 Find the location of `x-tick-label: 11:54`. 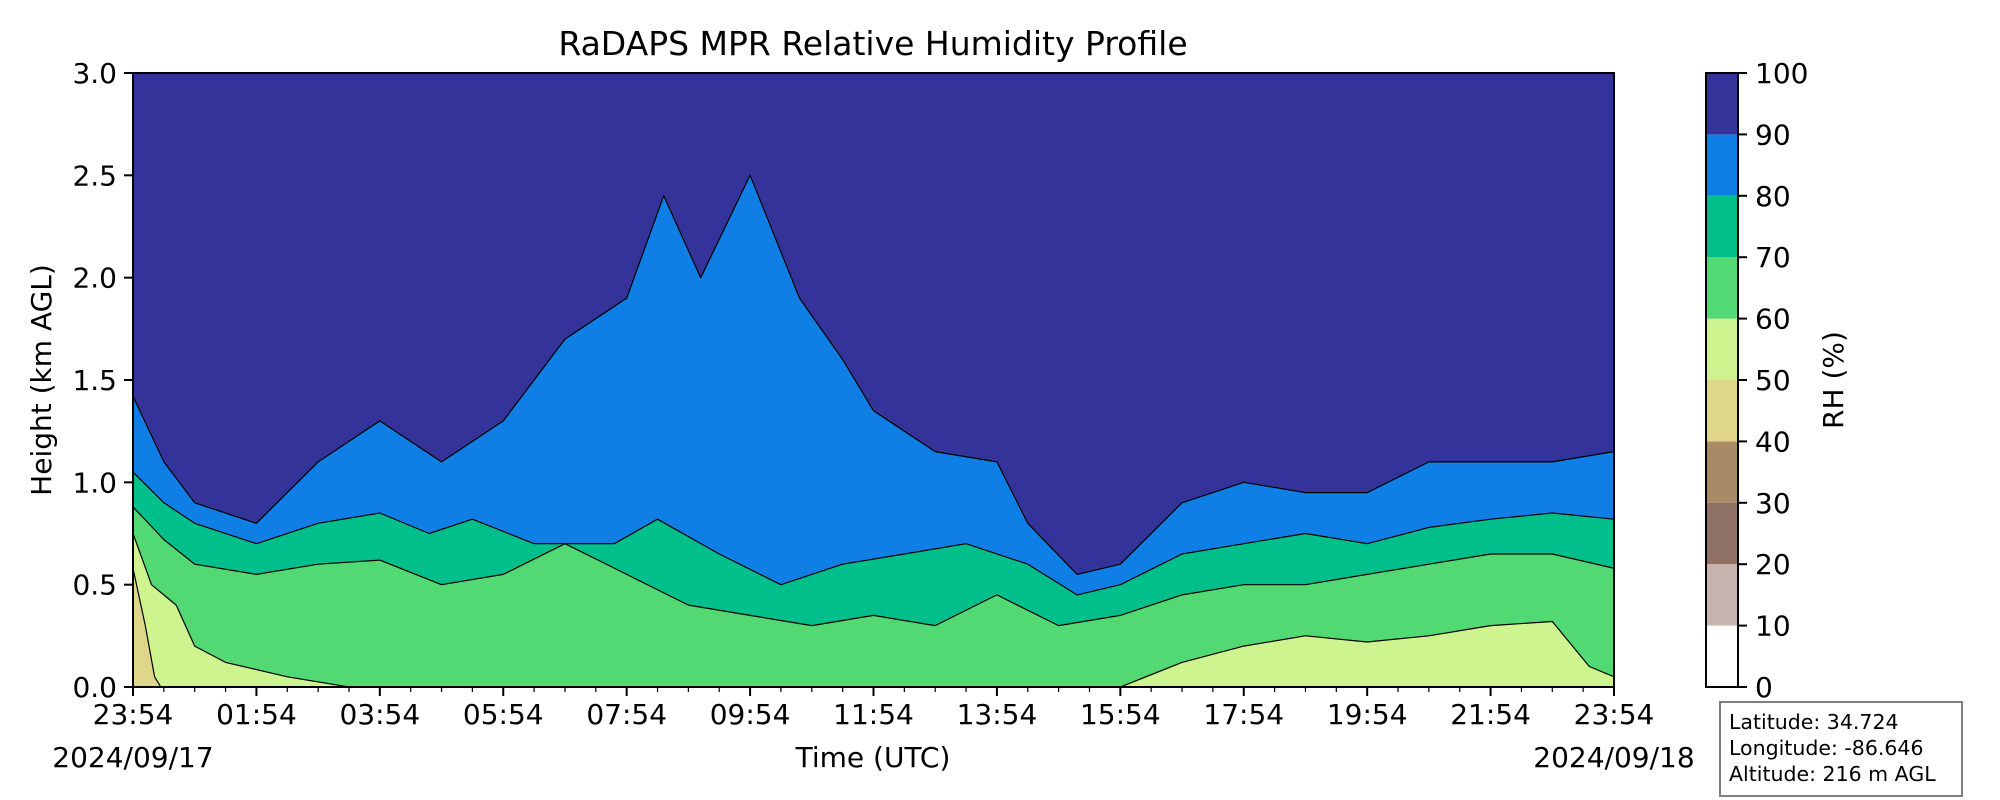

x-tick-label: 11:54 is located at coordinates (873, 714).